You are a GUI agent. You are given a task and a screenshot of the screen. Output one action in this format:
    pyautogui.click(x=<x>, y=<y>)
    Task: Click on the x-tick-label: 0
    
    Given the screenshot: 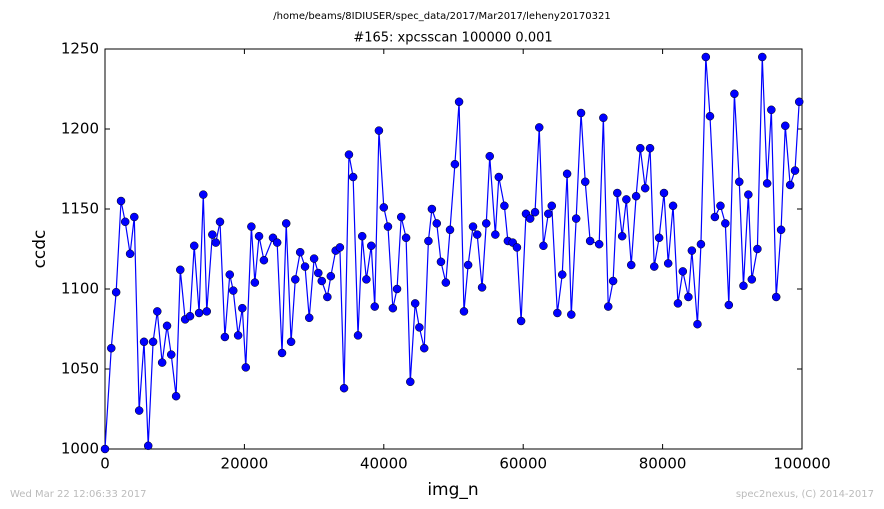 What is the action you would take?
    pyautogui.click(x=105, y=464)
    